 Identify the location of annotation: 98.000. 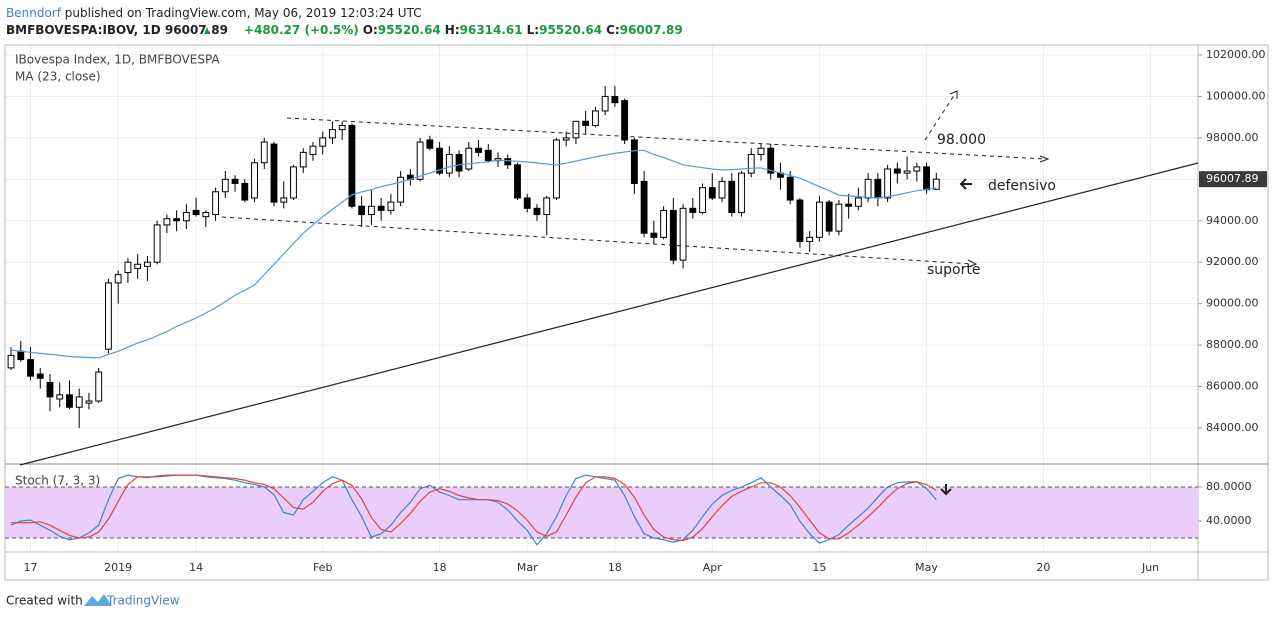
(961, 140).